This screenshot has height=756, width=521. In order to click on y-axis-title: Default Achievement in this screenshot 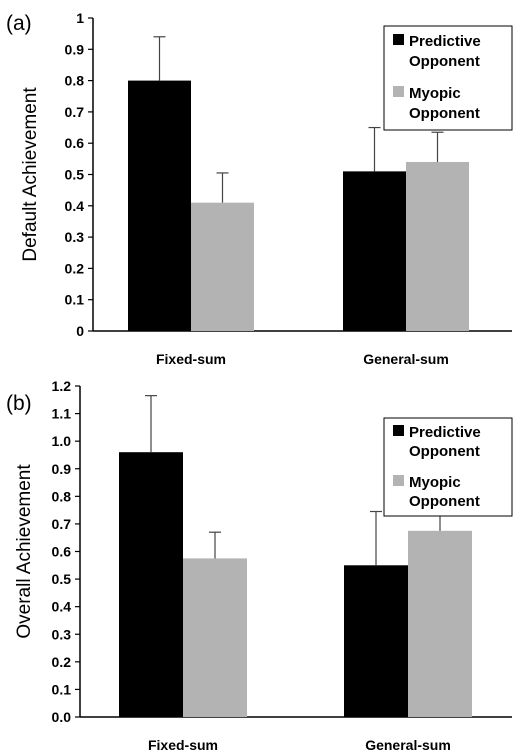, I will do `click(30, 174)`.